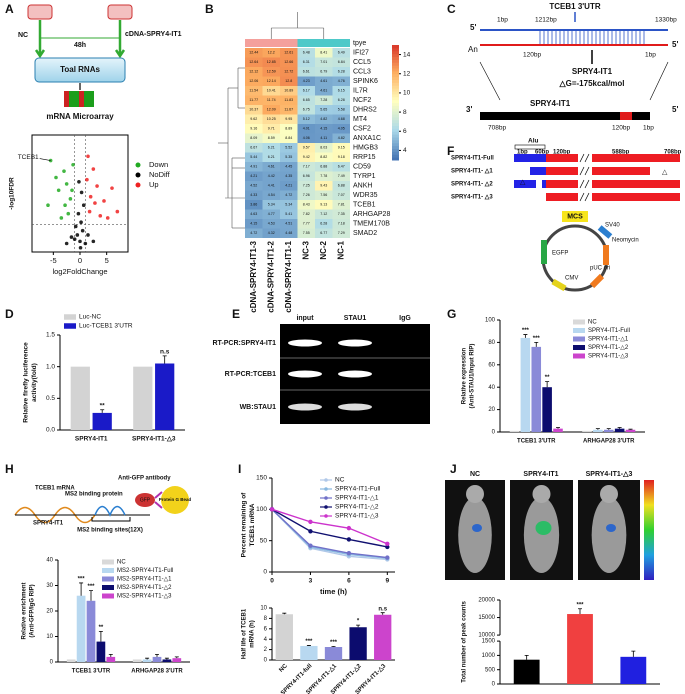 The width and height of the screenshot is (685, 694). I want to click on label: GFP, so click(145, 500).